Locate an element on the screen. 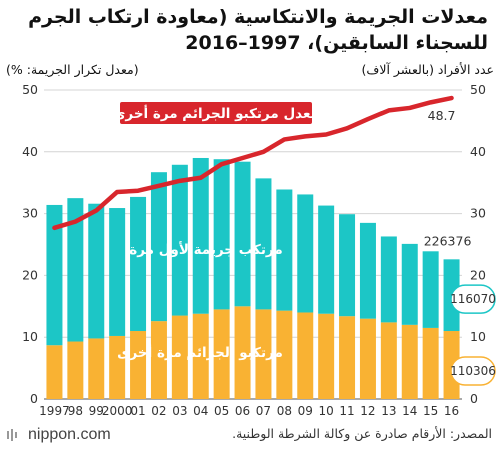 The width and height of the screenshot is (500, 452). y-right-tick-label: 20 is located at coordinates (478, 274).